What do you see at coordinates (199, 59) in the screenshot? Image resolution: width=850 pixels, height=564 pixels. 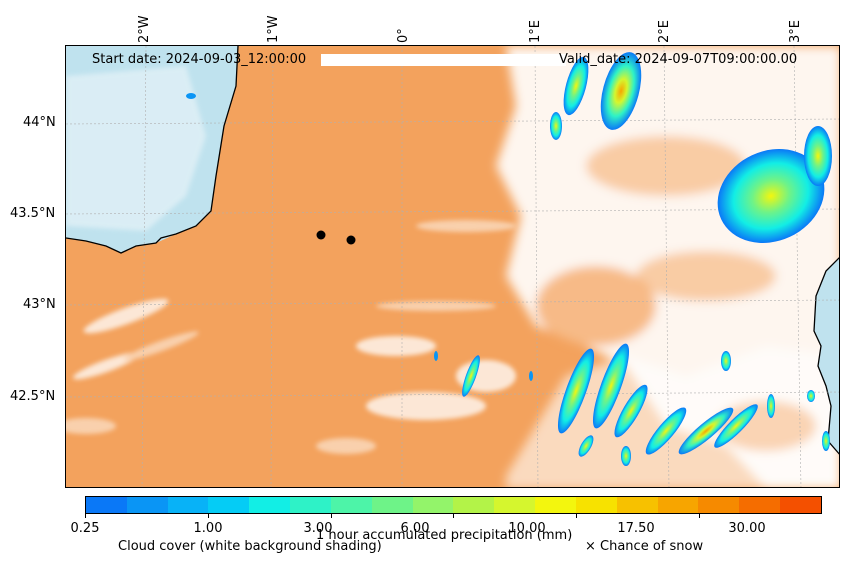 I see `start-date-label: Start date: 2024-09-03_12:00:00` at bounding box center [199, 59].